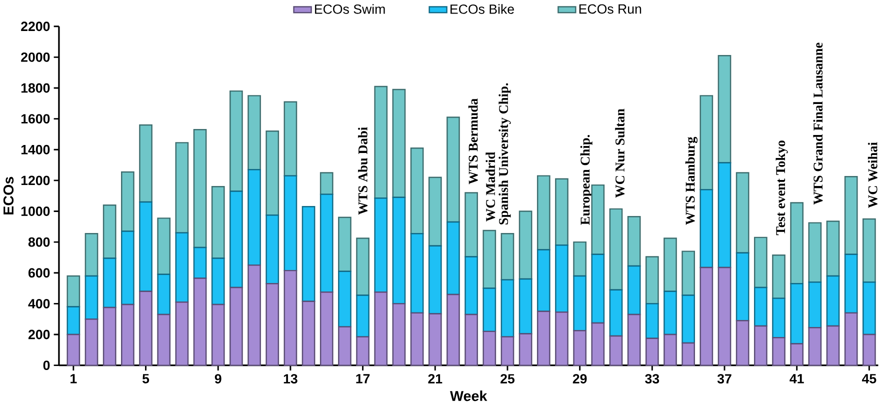 The width and height of the screenshot is (880, 404). What do you see at coordinates (473, 141) in the screenshot?
I see `annotation: WTS Bermuda` at bounding box center [473, 141].